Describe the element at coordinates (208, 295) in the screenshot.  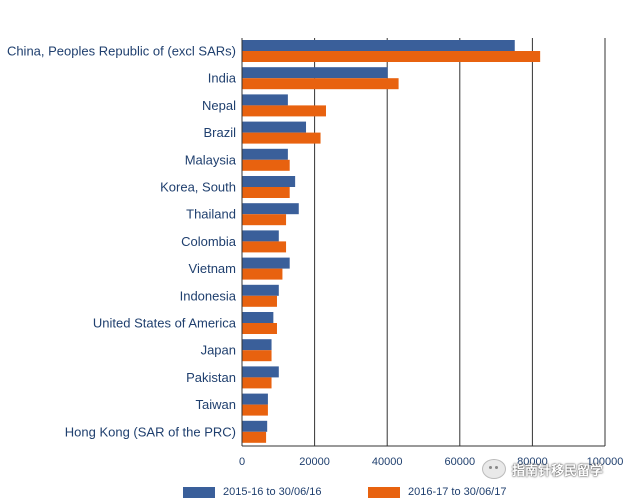
I see `category-label: Indonesia` at that location.